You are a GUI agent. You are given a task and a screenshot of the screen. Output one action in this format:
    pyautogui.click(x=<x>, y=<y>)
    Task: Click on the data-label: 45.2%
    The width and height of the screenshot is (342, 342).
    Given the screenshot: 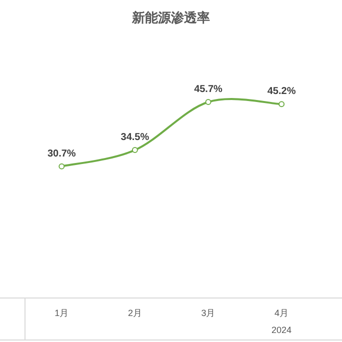 What is the action you would take?
    pyautogui.click(x=281, y=92)
    